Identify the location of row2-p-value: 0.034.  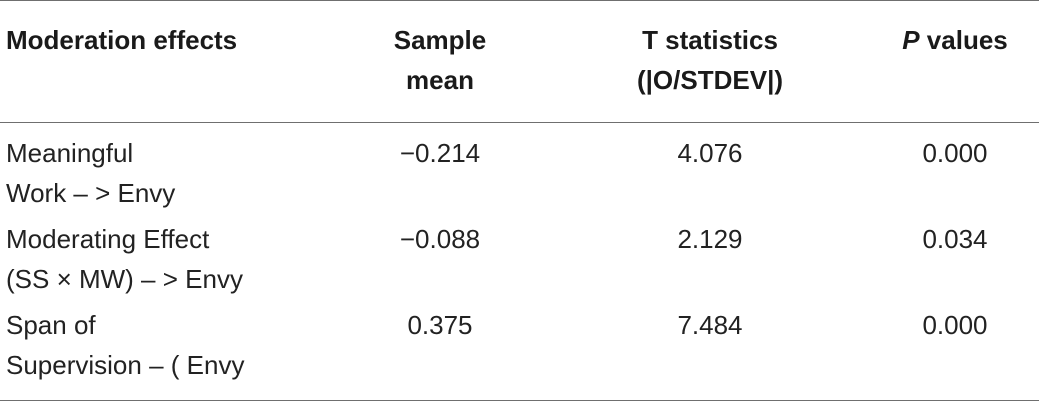
(955, 239).